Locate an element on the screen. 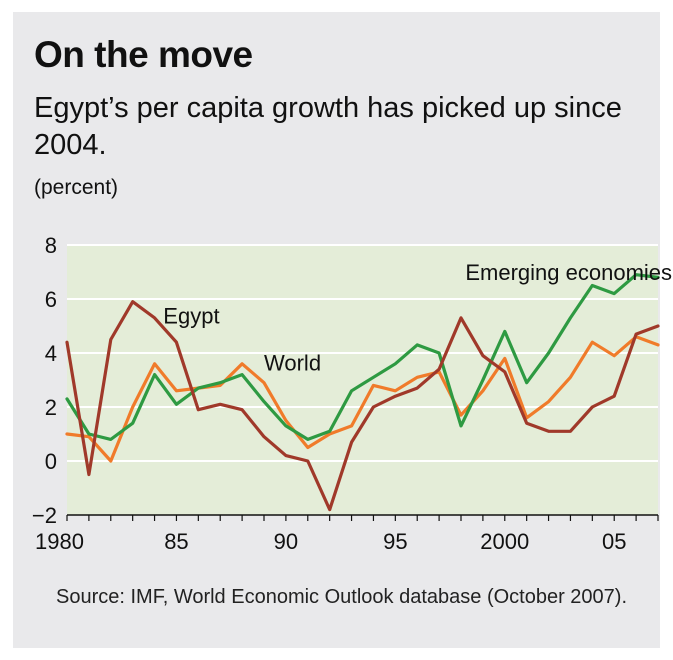 The image size is (673, 660). x-tick-label: 95 is located at coordinates (395, 541).